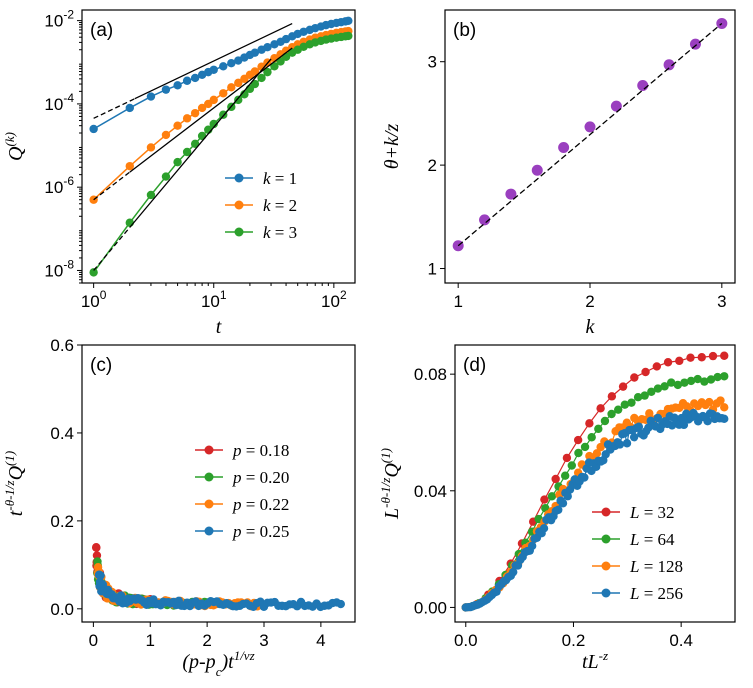 This screenshot has width=753, height=688. I want to click on y-tick-label: 10⁻², so click(59, 19).